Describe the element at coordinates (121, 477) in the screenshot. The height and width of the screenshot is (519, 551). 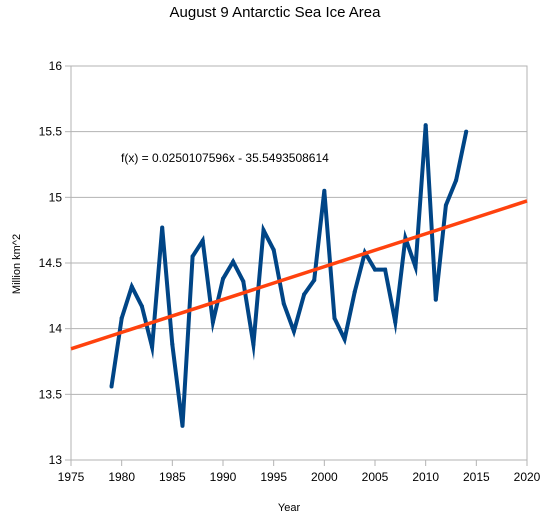
I see `x-tick-label: 1980` at that location.